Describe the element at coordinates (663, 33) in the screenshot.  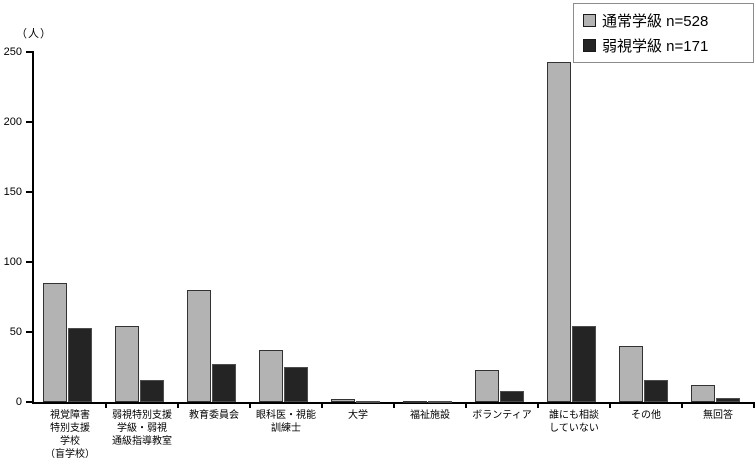
I see `legend: 通常学級 n=528 弱視学級 n=171` at that location.